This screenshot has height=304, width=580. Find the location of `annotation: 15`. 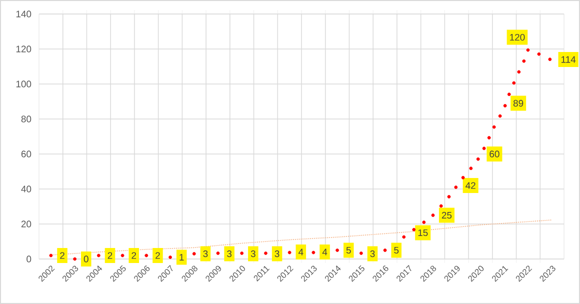

annotation: 15 is located at coordinates (423, 232).